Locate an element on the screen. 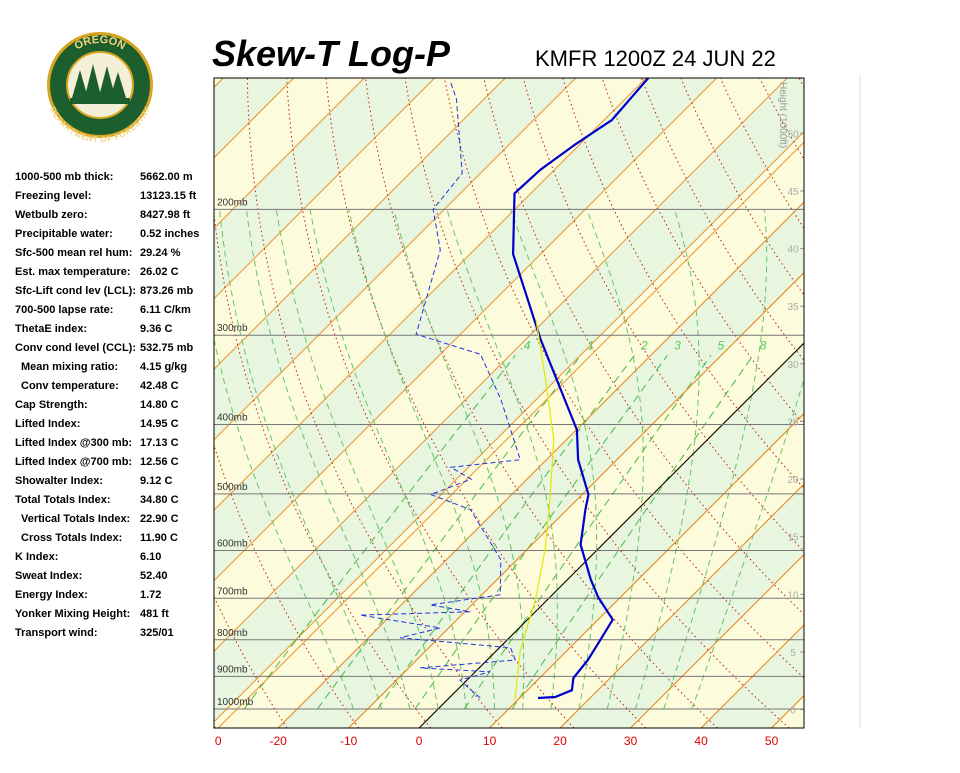  stat-value: 873.26 mb is located at coordinates (166, 291).